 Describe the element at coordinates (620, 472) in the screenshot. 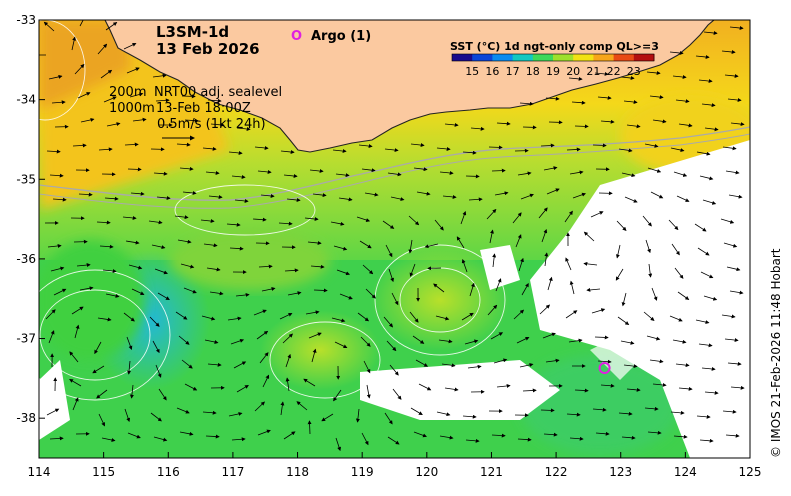

I see `x-tick-label: 123` at that location.